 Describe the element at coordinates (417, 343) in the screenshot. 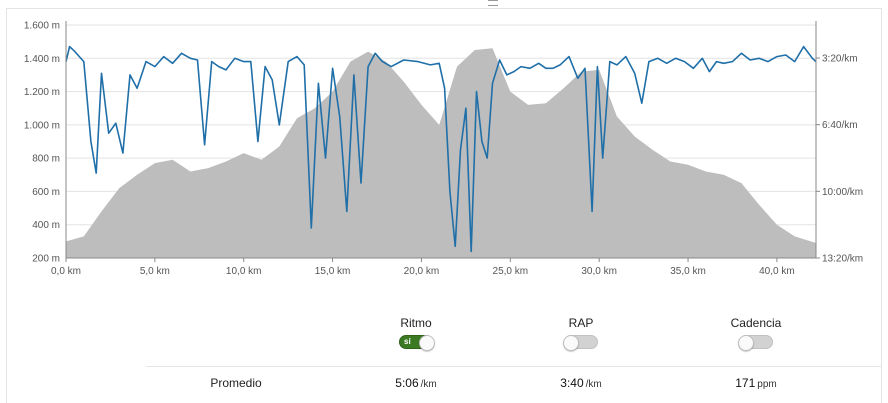

I see `ritmo-toggle: sí` at that location.